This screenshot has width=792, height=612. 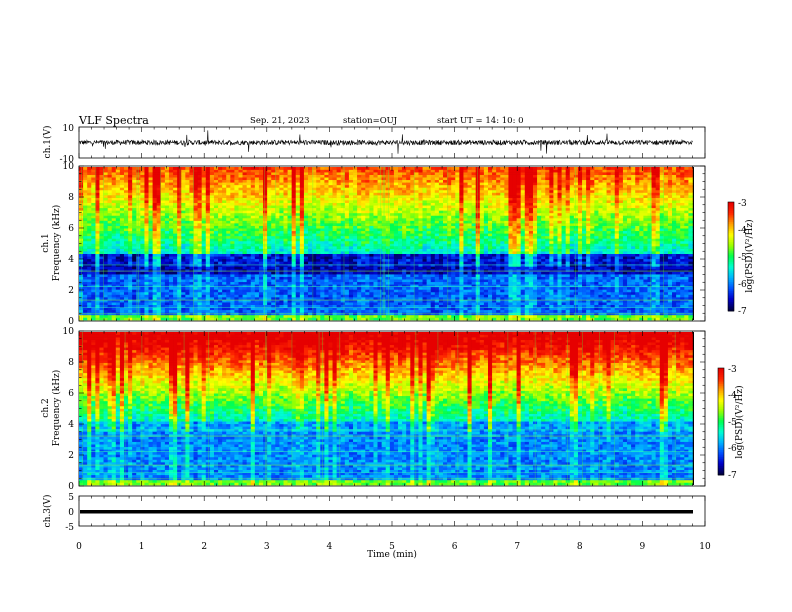 What do you see at coordinates (67, 160) in the screenshot?
I see `ch1-ytick-bottom: -10` at bounding box center [67, 160].